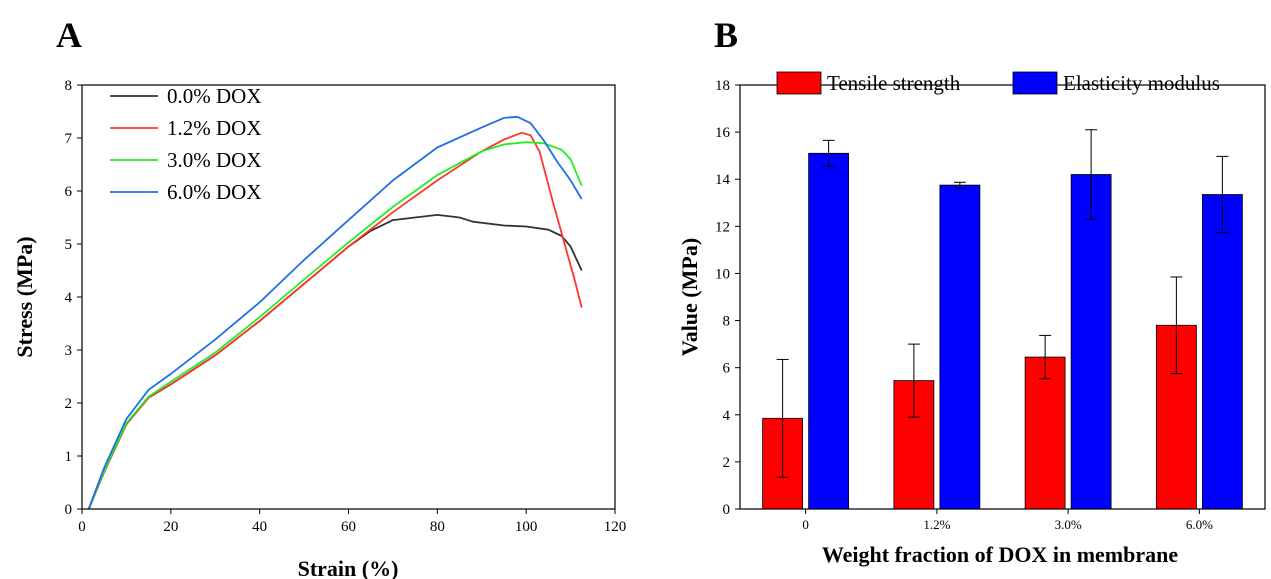  What do you see at coordinates (722, 274) in the screenshot?
I see `b-ytick-label: 10` at bounding box center [722, 274].